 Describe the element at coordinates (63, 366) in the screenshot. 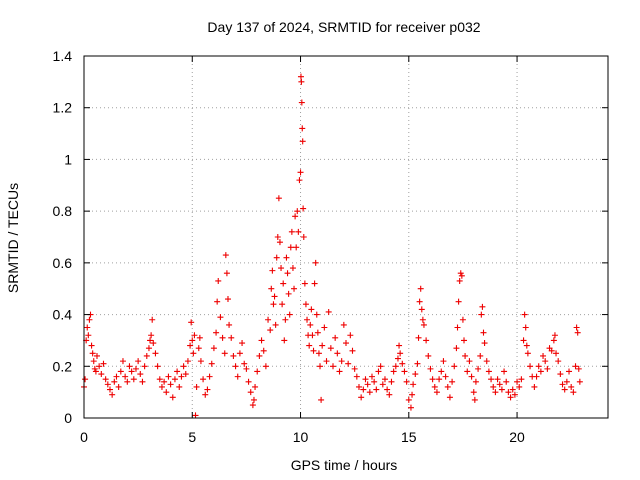

I see `y-tick-label: 0.2` at that location.